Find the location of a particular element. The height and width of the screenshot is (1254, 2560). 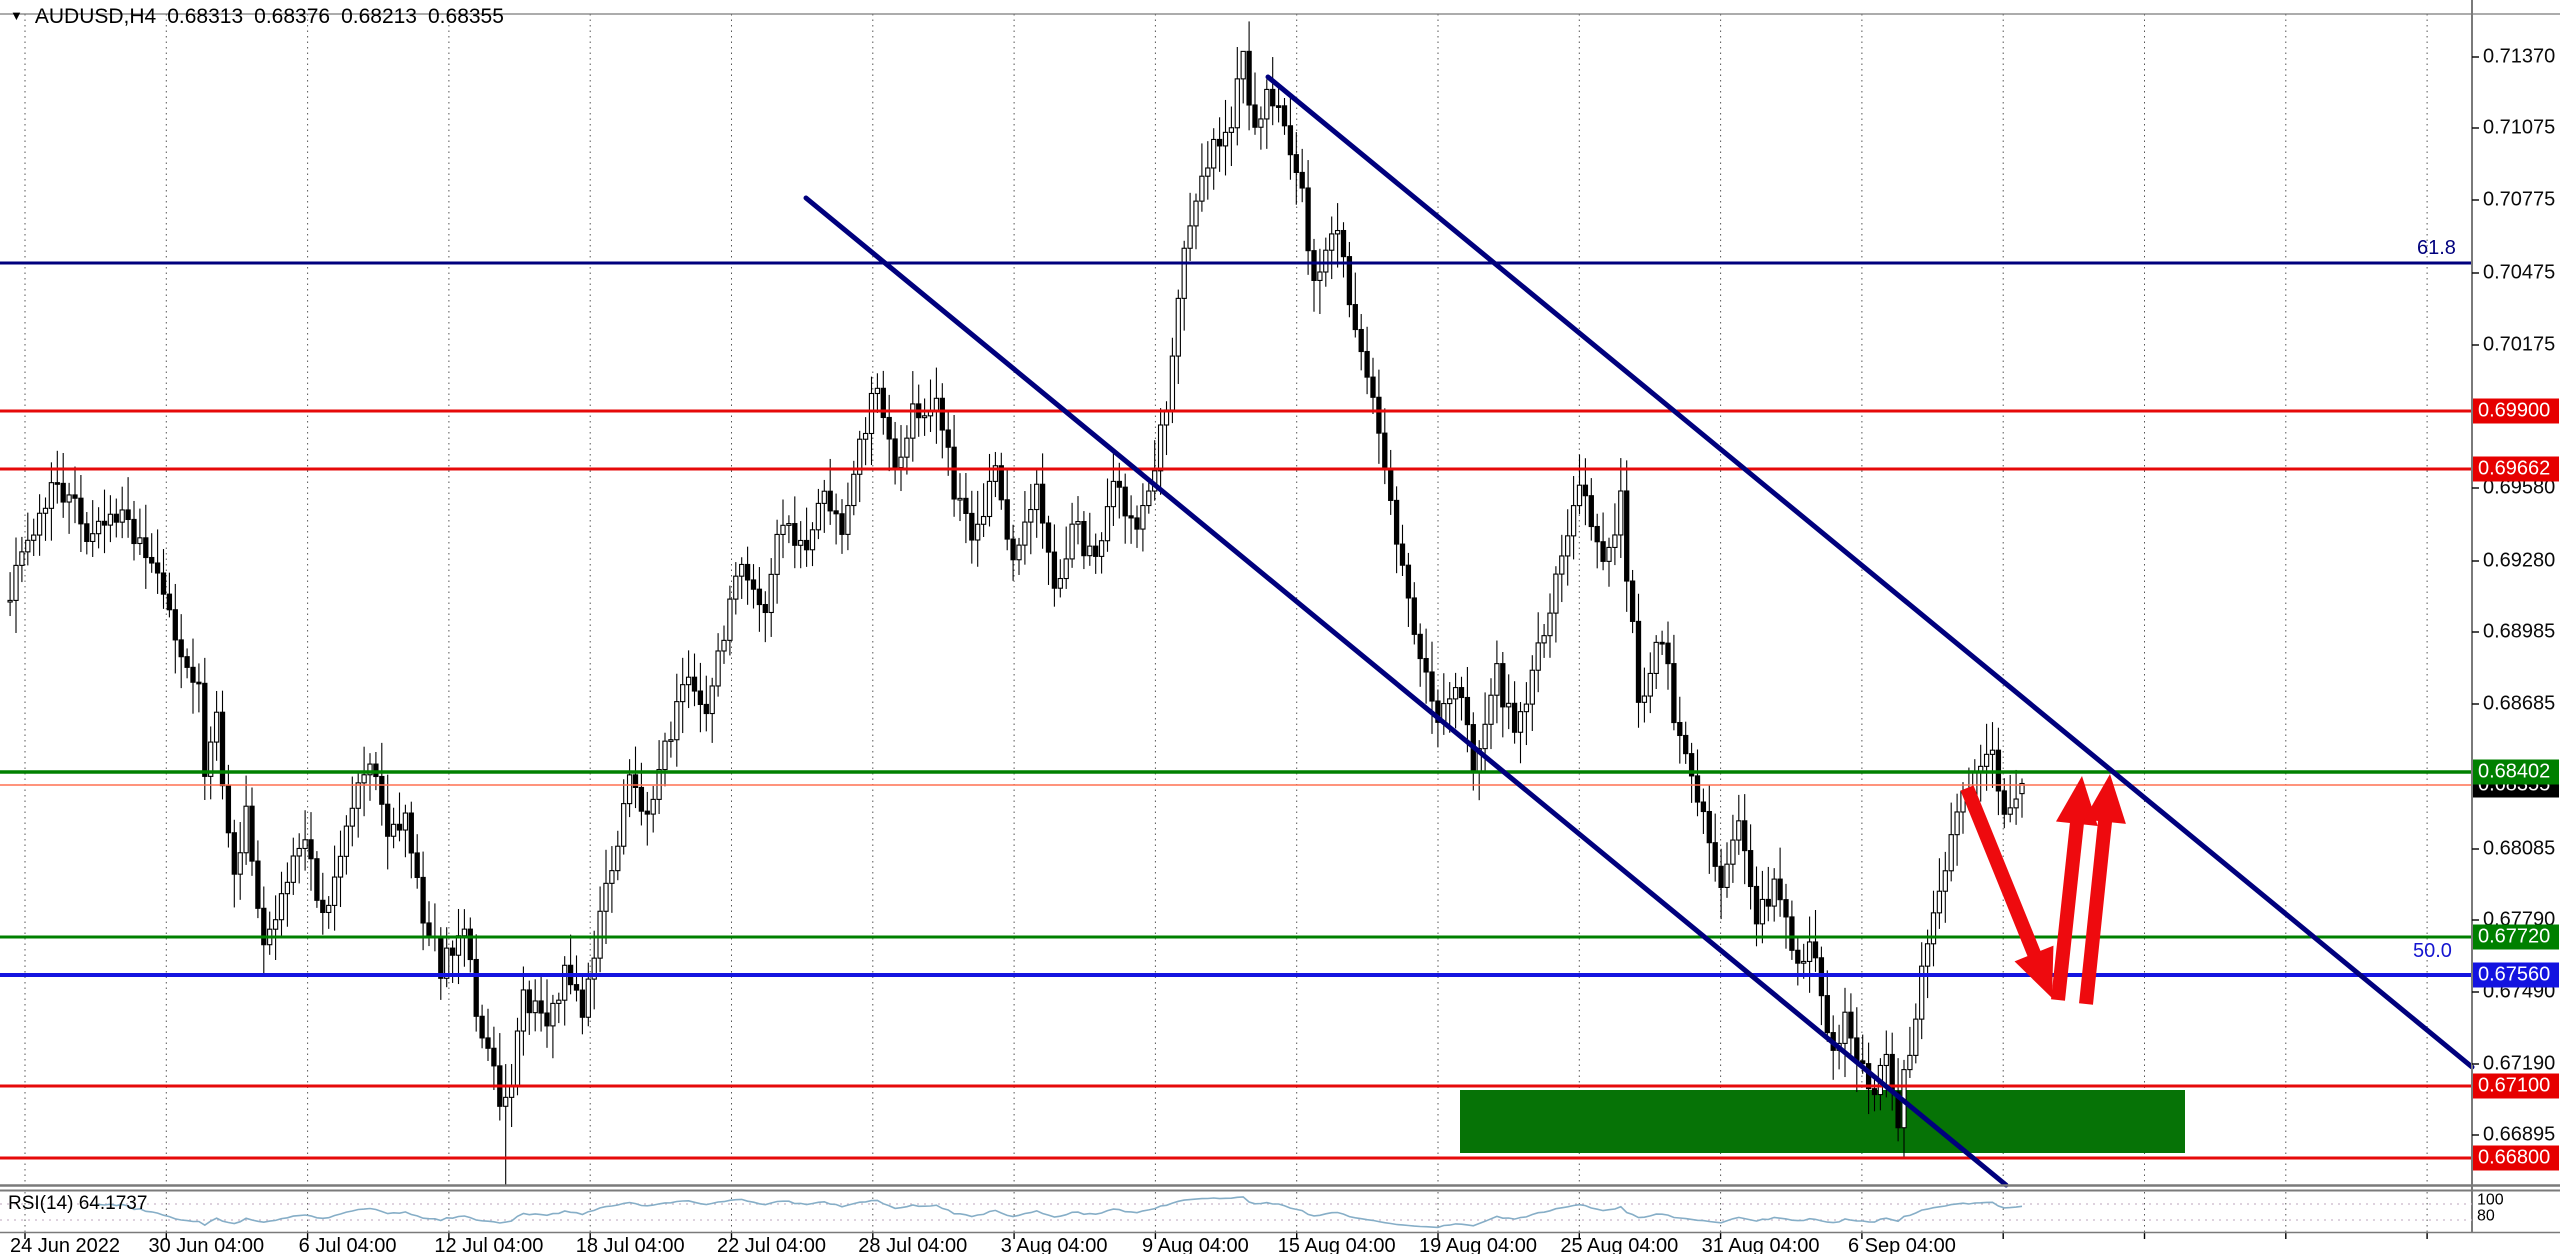

rsi-scale-label-100: 100 is located at coordinates (2490, 1200).